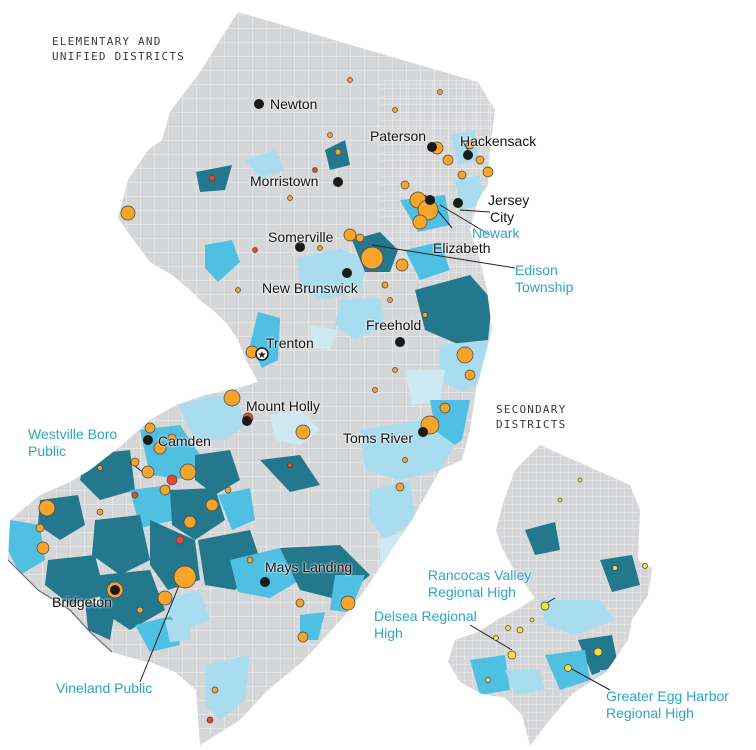  What do you see at coordinates (309, 567) in the screenshot?
I see `city-label-mays-landing: Mays Landing` at bounding box center [309, 567].